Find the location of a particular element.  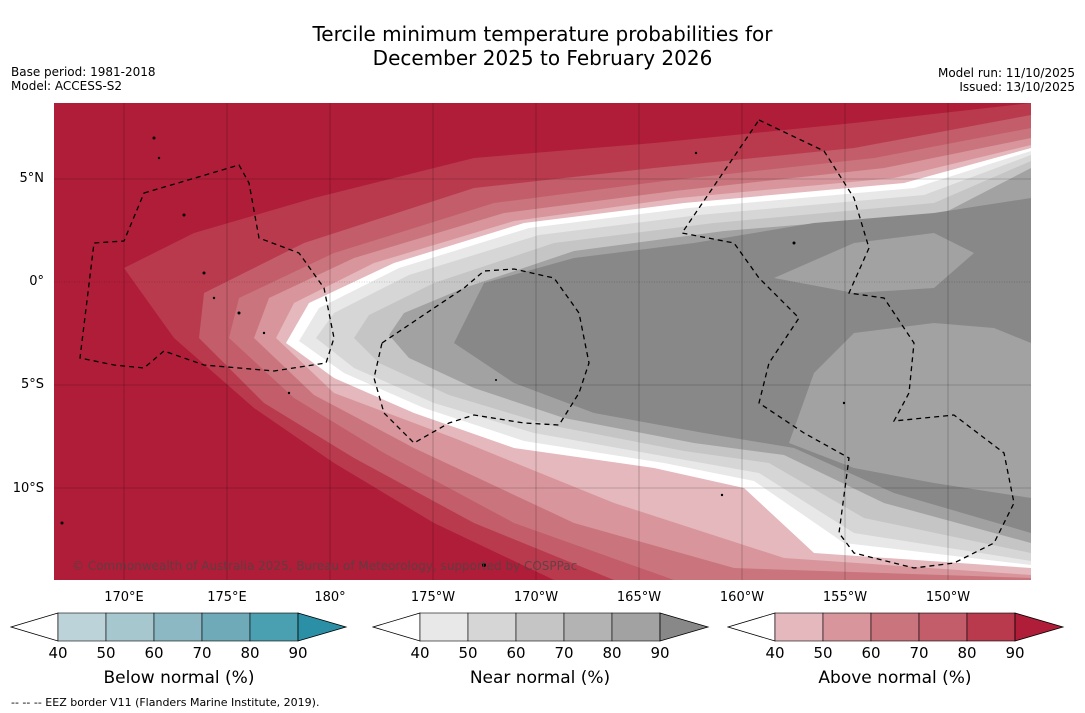

near-tick-60: 60 is located at coordinates (516, 653).